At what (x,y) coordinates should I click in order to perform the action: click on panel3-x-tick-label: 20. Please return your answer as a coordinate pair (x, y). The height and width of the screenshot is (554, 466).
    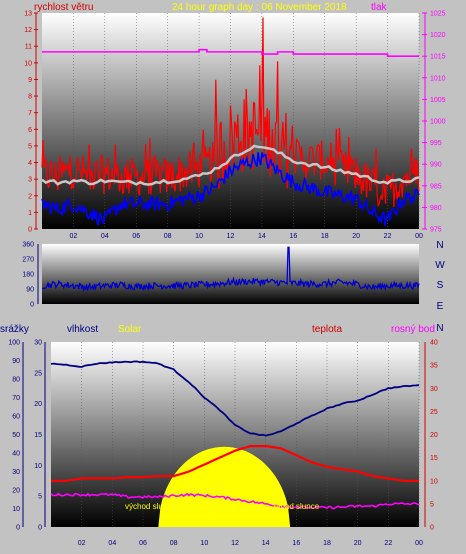
    Looking at the image, I should click on (358, 543).